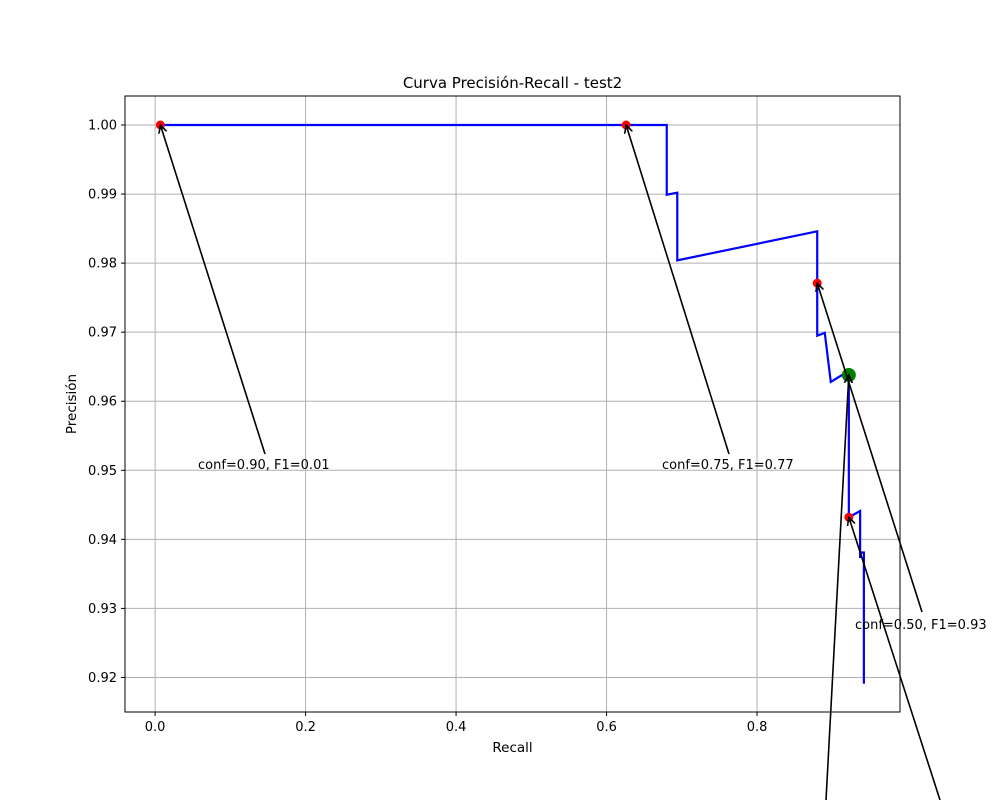 The height and width of the screenshot is (800, 1000). I want to click on x-tick-label: 0.6, so click(606, 727).